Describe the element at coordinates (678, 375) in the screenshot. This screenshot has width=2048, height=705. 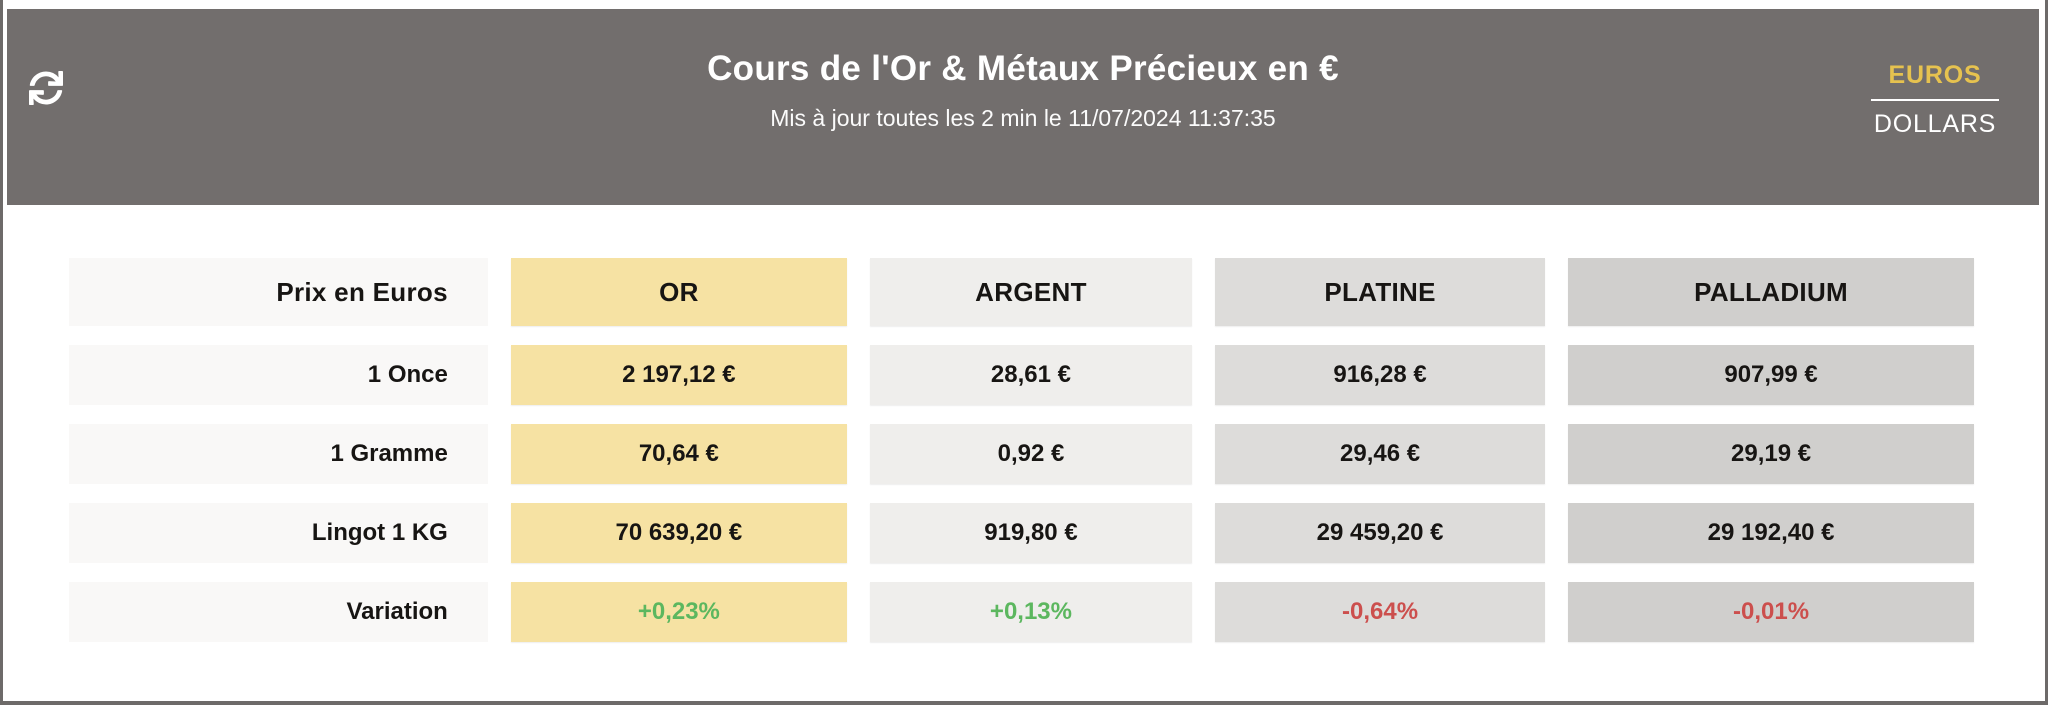
I see `cell-or-once: 2 197,12 €` at that location.